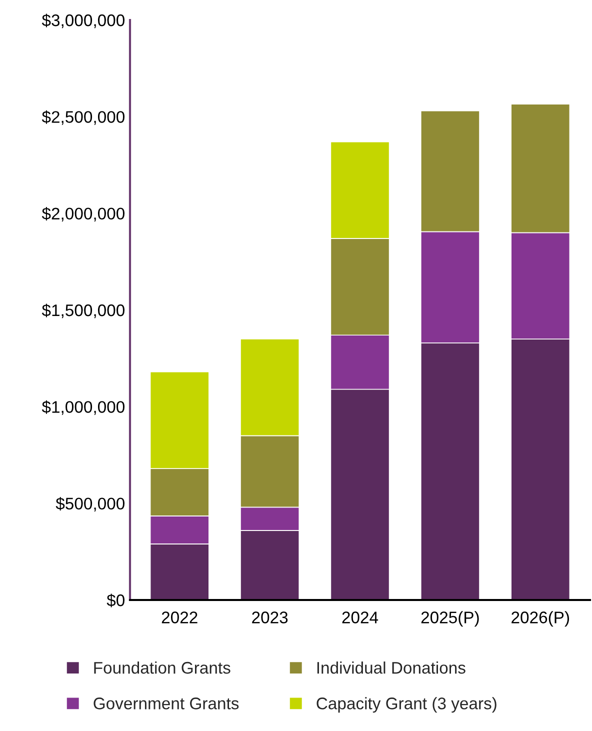 This screenshot has height=731, width=592. I want to click on y-tick-label: $0, so click(115, 601).